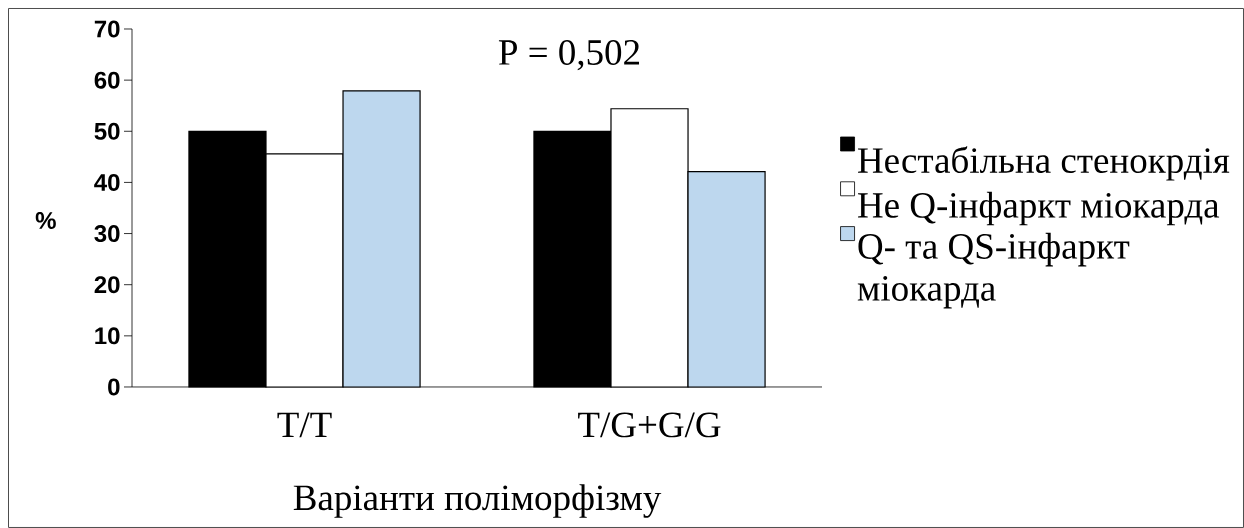 The image size is (1244, 528). What do you see at coordinates (107, 336) in the screenshot?
I see `y-tick-label: 10` at bounding box center [107, 336].